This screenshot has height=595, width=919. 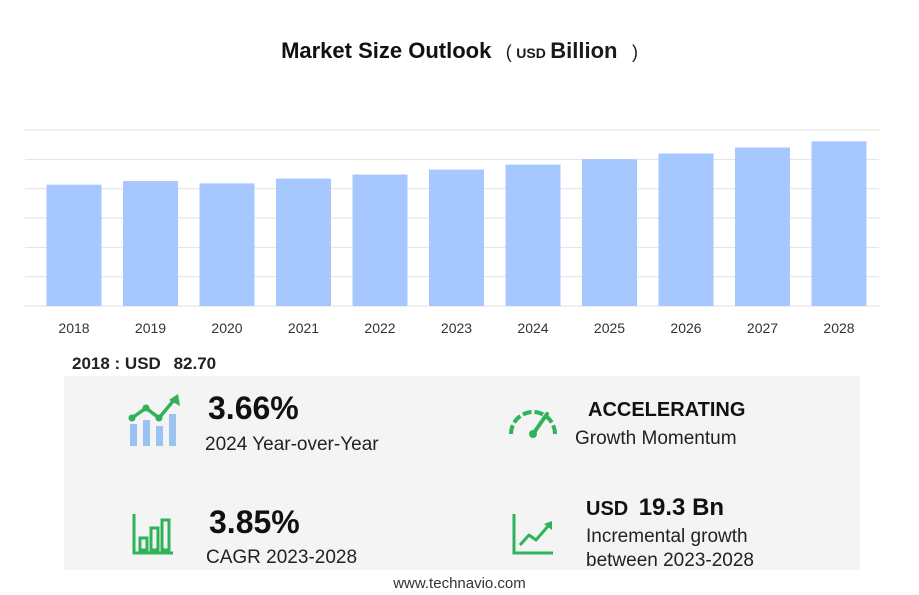 What do you see at coordinates (153, 536) in the screenshot?
I see `bar-chart-icon` at bounding box center [153, 536].